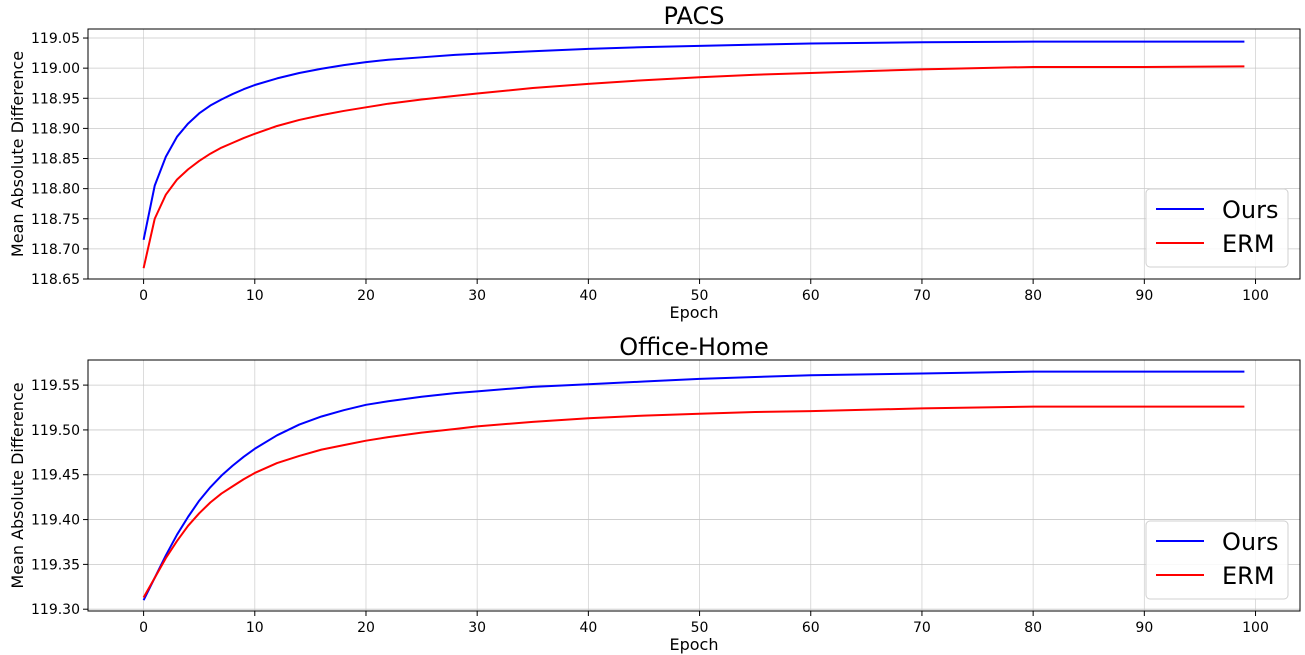 The image size is (1305, 655). Describe the element at coordinates (55, 431) in the screenshot. I see `y-tick-label: 119.50` at that location.